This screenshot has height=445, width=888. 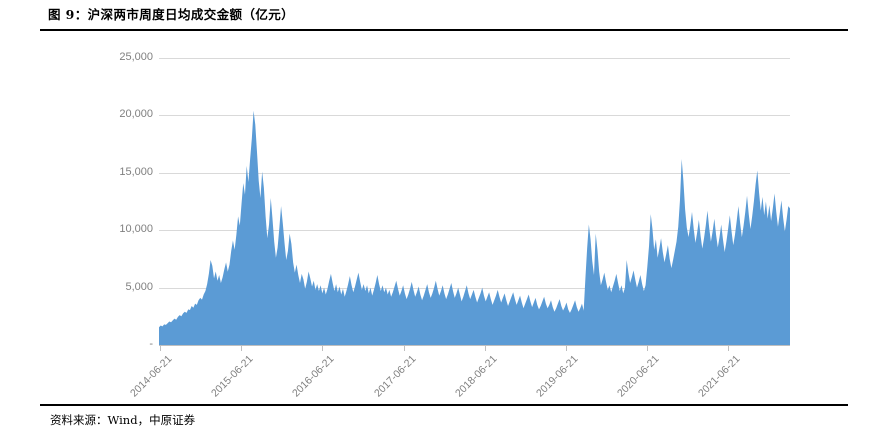 What do you see at coordinates (151, 344) in the screenshot?
I see `y-axis-tick-label: -` at bounding box center [151, 344].